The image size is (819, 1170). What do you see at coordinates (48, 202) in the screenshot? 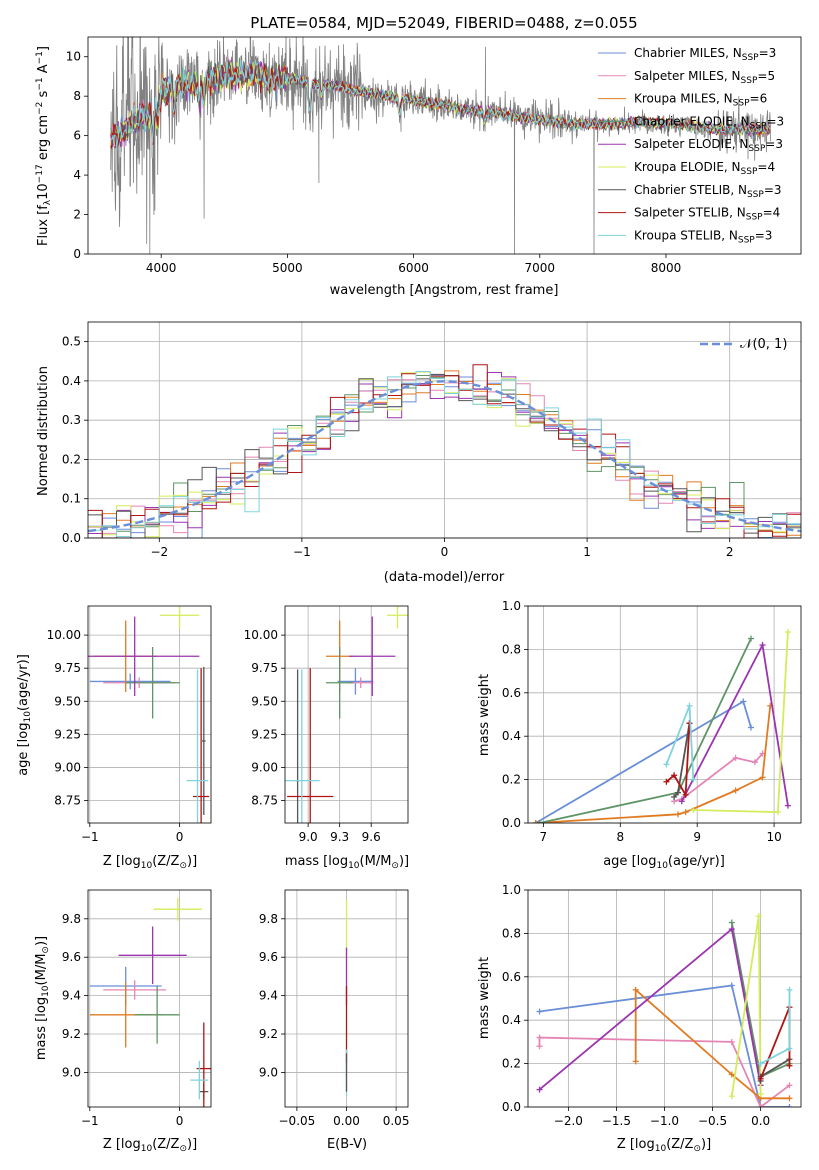
I see `label-part: λ` at bounding box center [48, 202].